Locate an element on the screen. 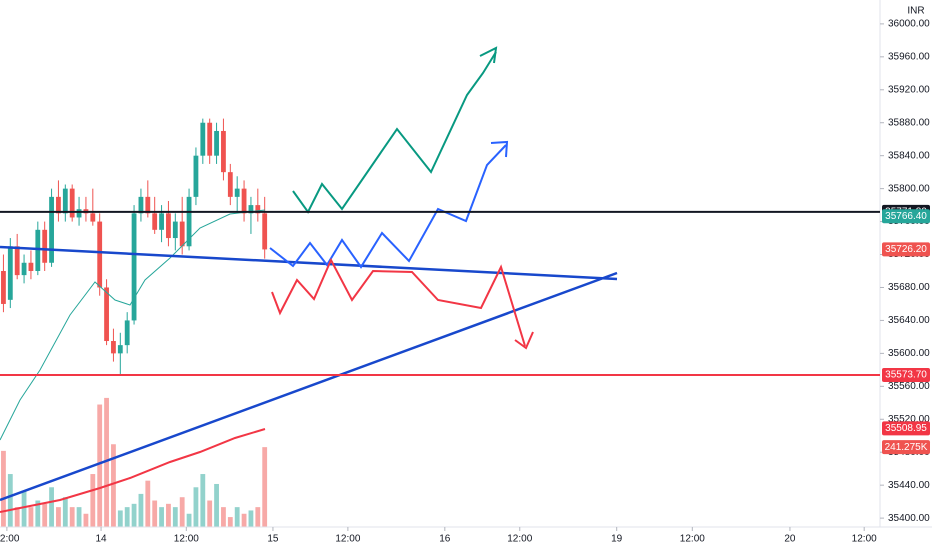  y-tick-label: 35840.00 is located at coordinates (909, 155).